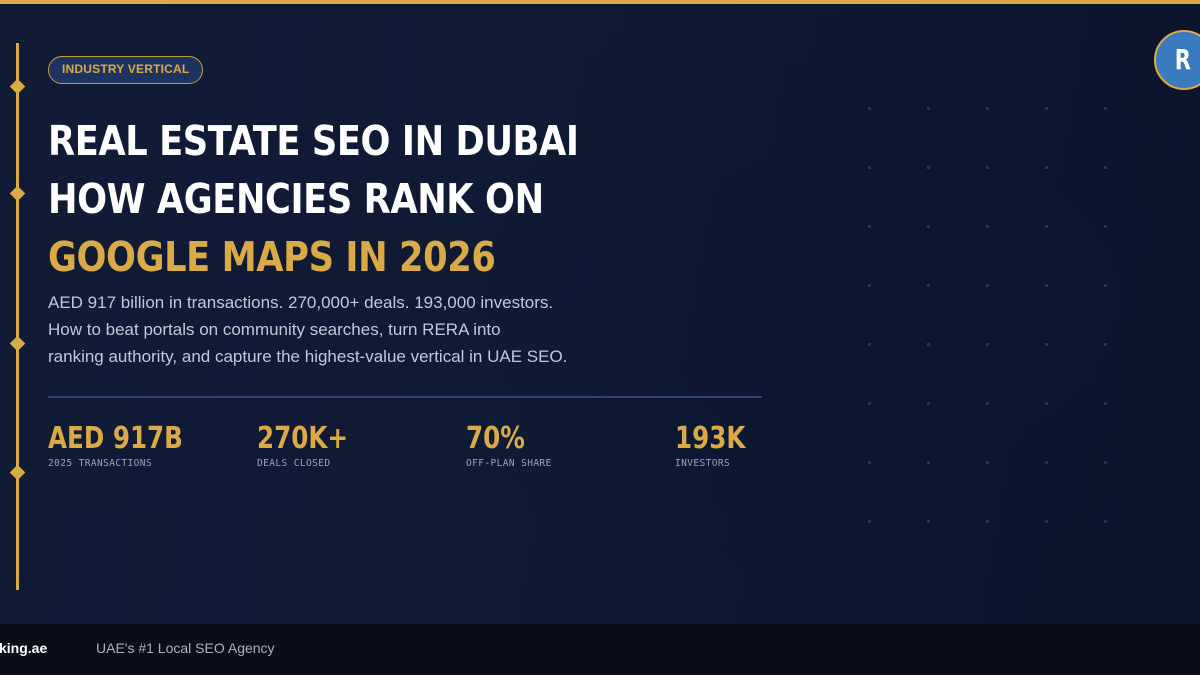  What do you see at coordinates (303, 438) in the screenshot?
I see `stat-value: 270K+` at bounding box center [303, 438].